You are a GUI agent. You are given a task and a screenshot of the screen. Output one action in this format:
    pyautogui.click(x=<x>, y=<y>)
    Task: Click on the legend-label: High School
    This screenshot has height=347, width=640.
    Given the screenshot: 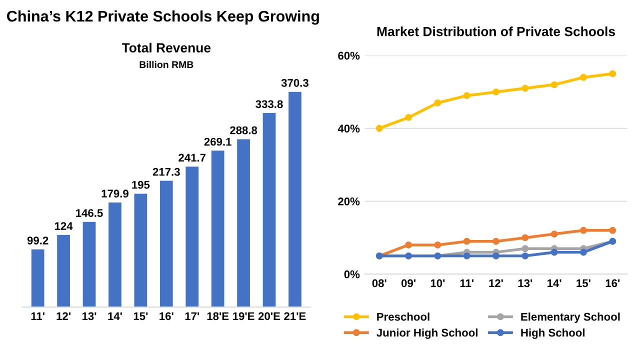 What is the action you would take?
    pyautogui.click(x=552, y=333)
    